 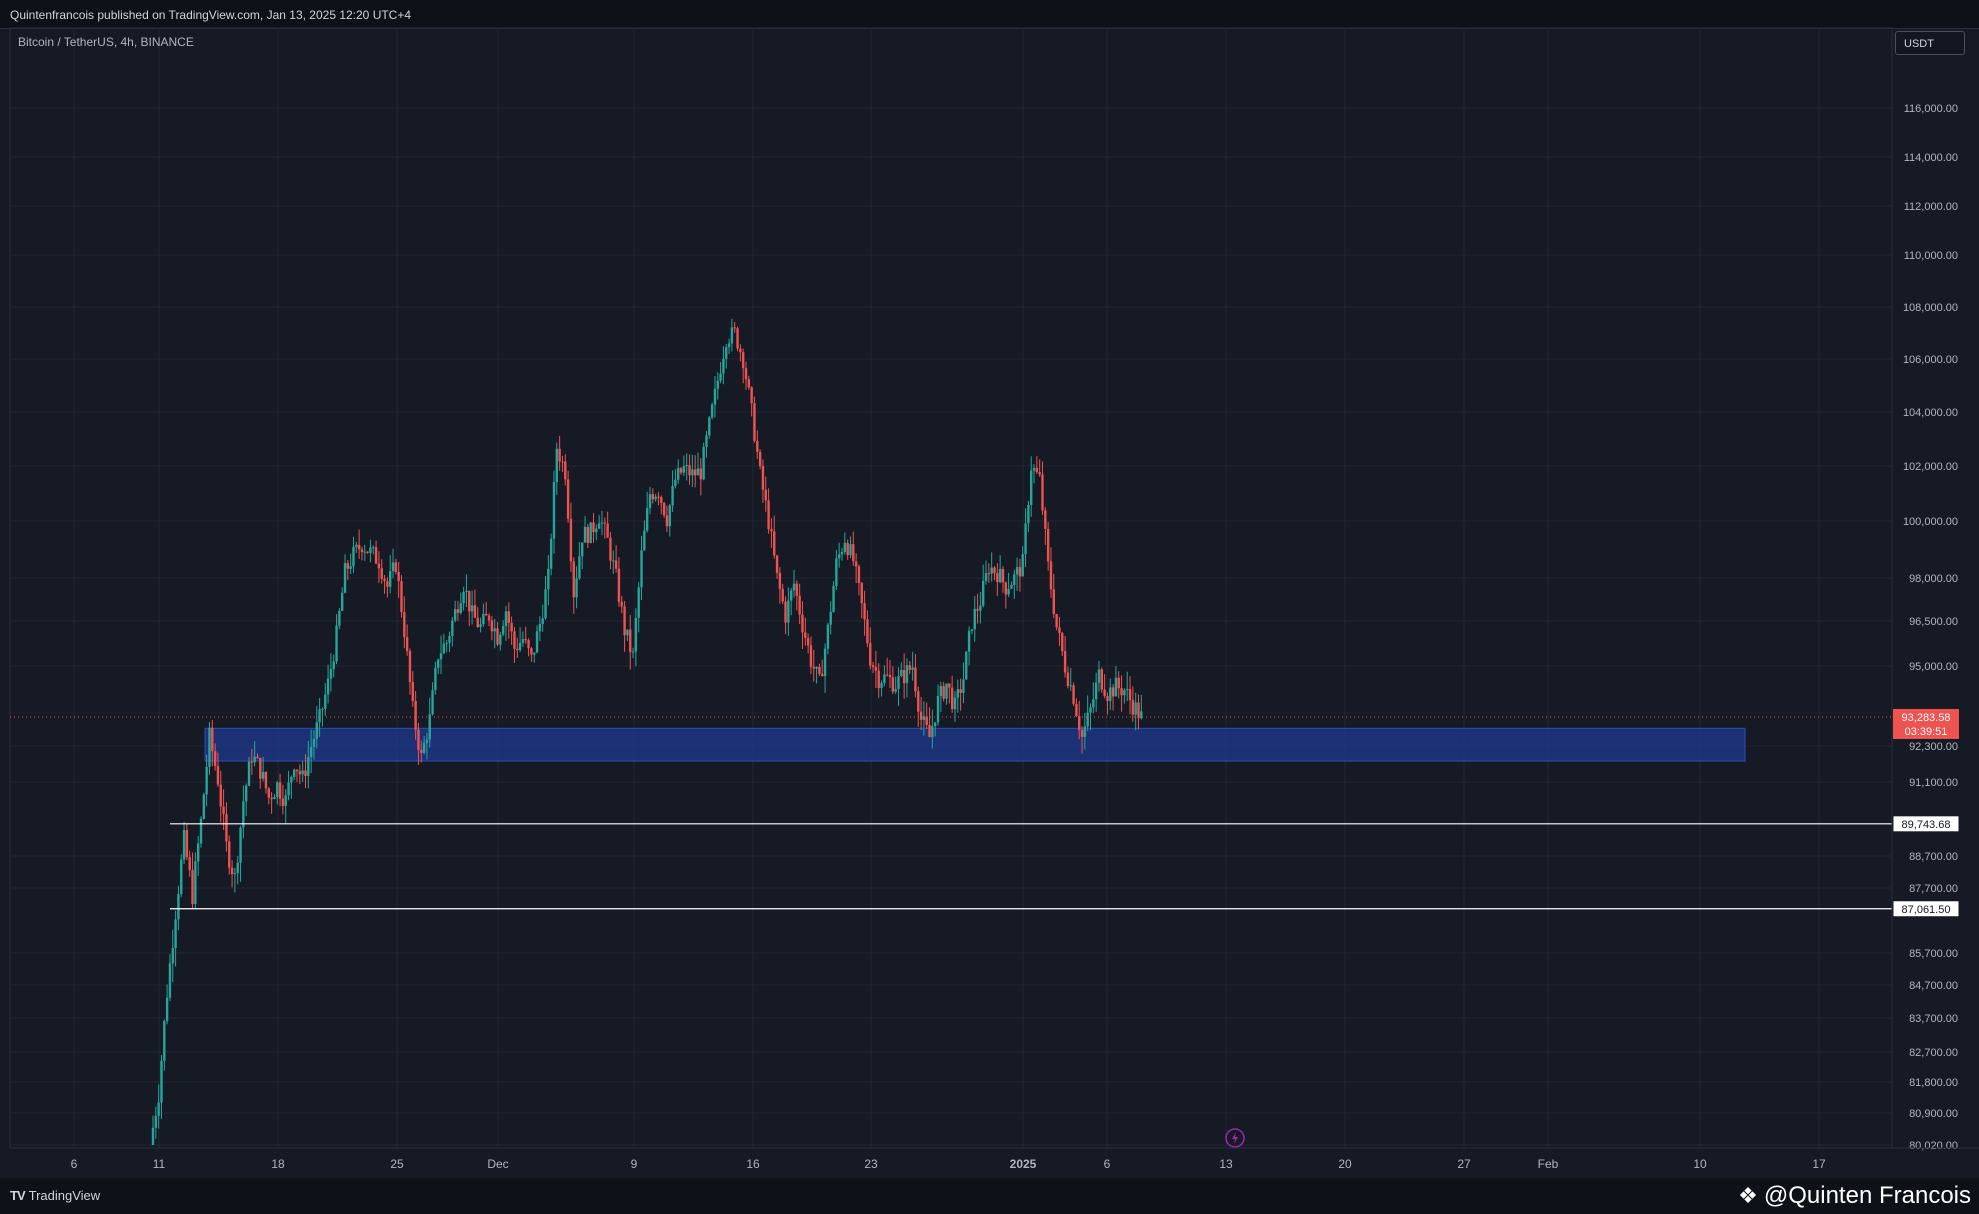 I want to click on symbol-legend: Bitcoin / TetherUS, 4h, BINANCE, so click(x=106, y=42).